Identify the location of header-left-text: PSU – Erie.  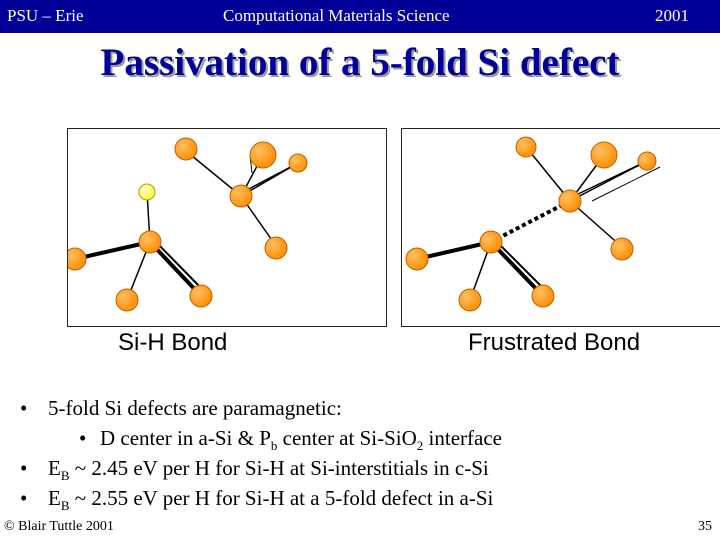
(45, 15).